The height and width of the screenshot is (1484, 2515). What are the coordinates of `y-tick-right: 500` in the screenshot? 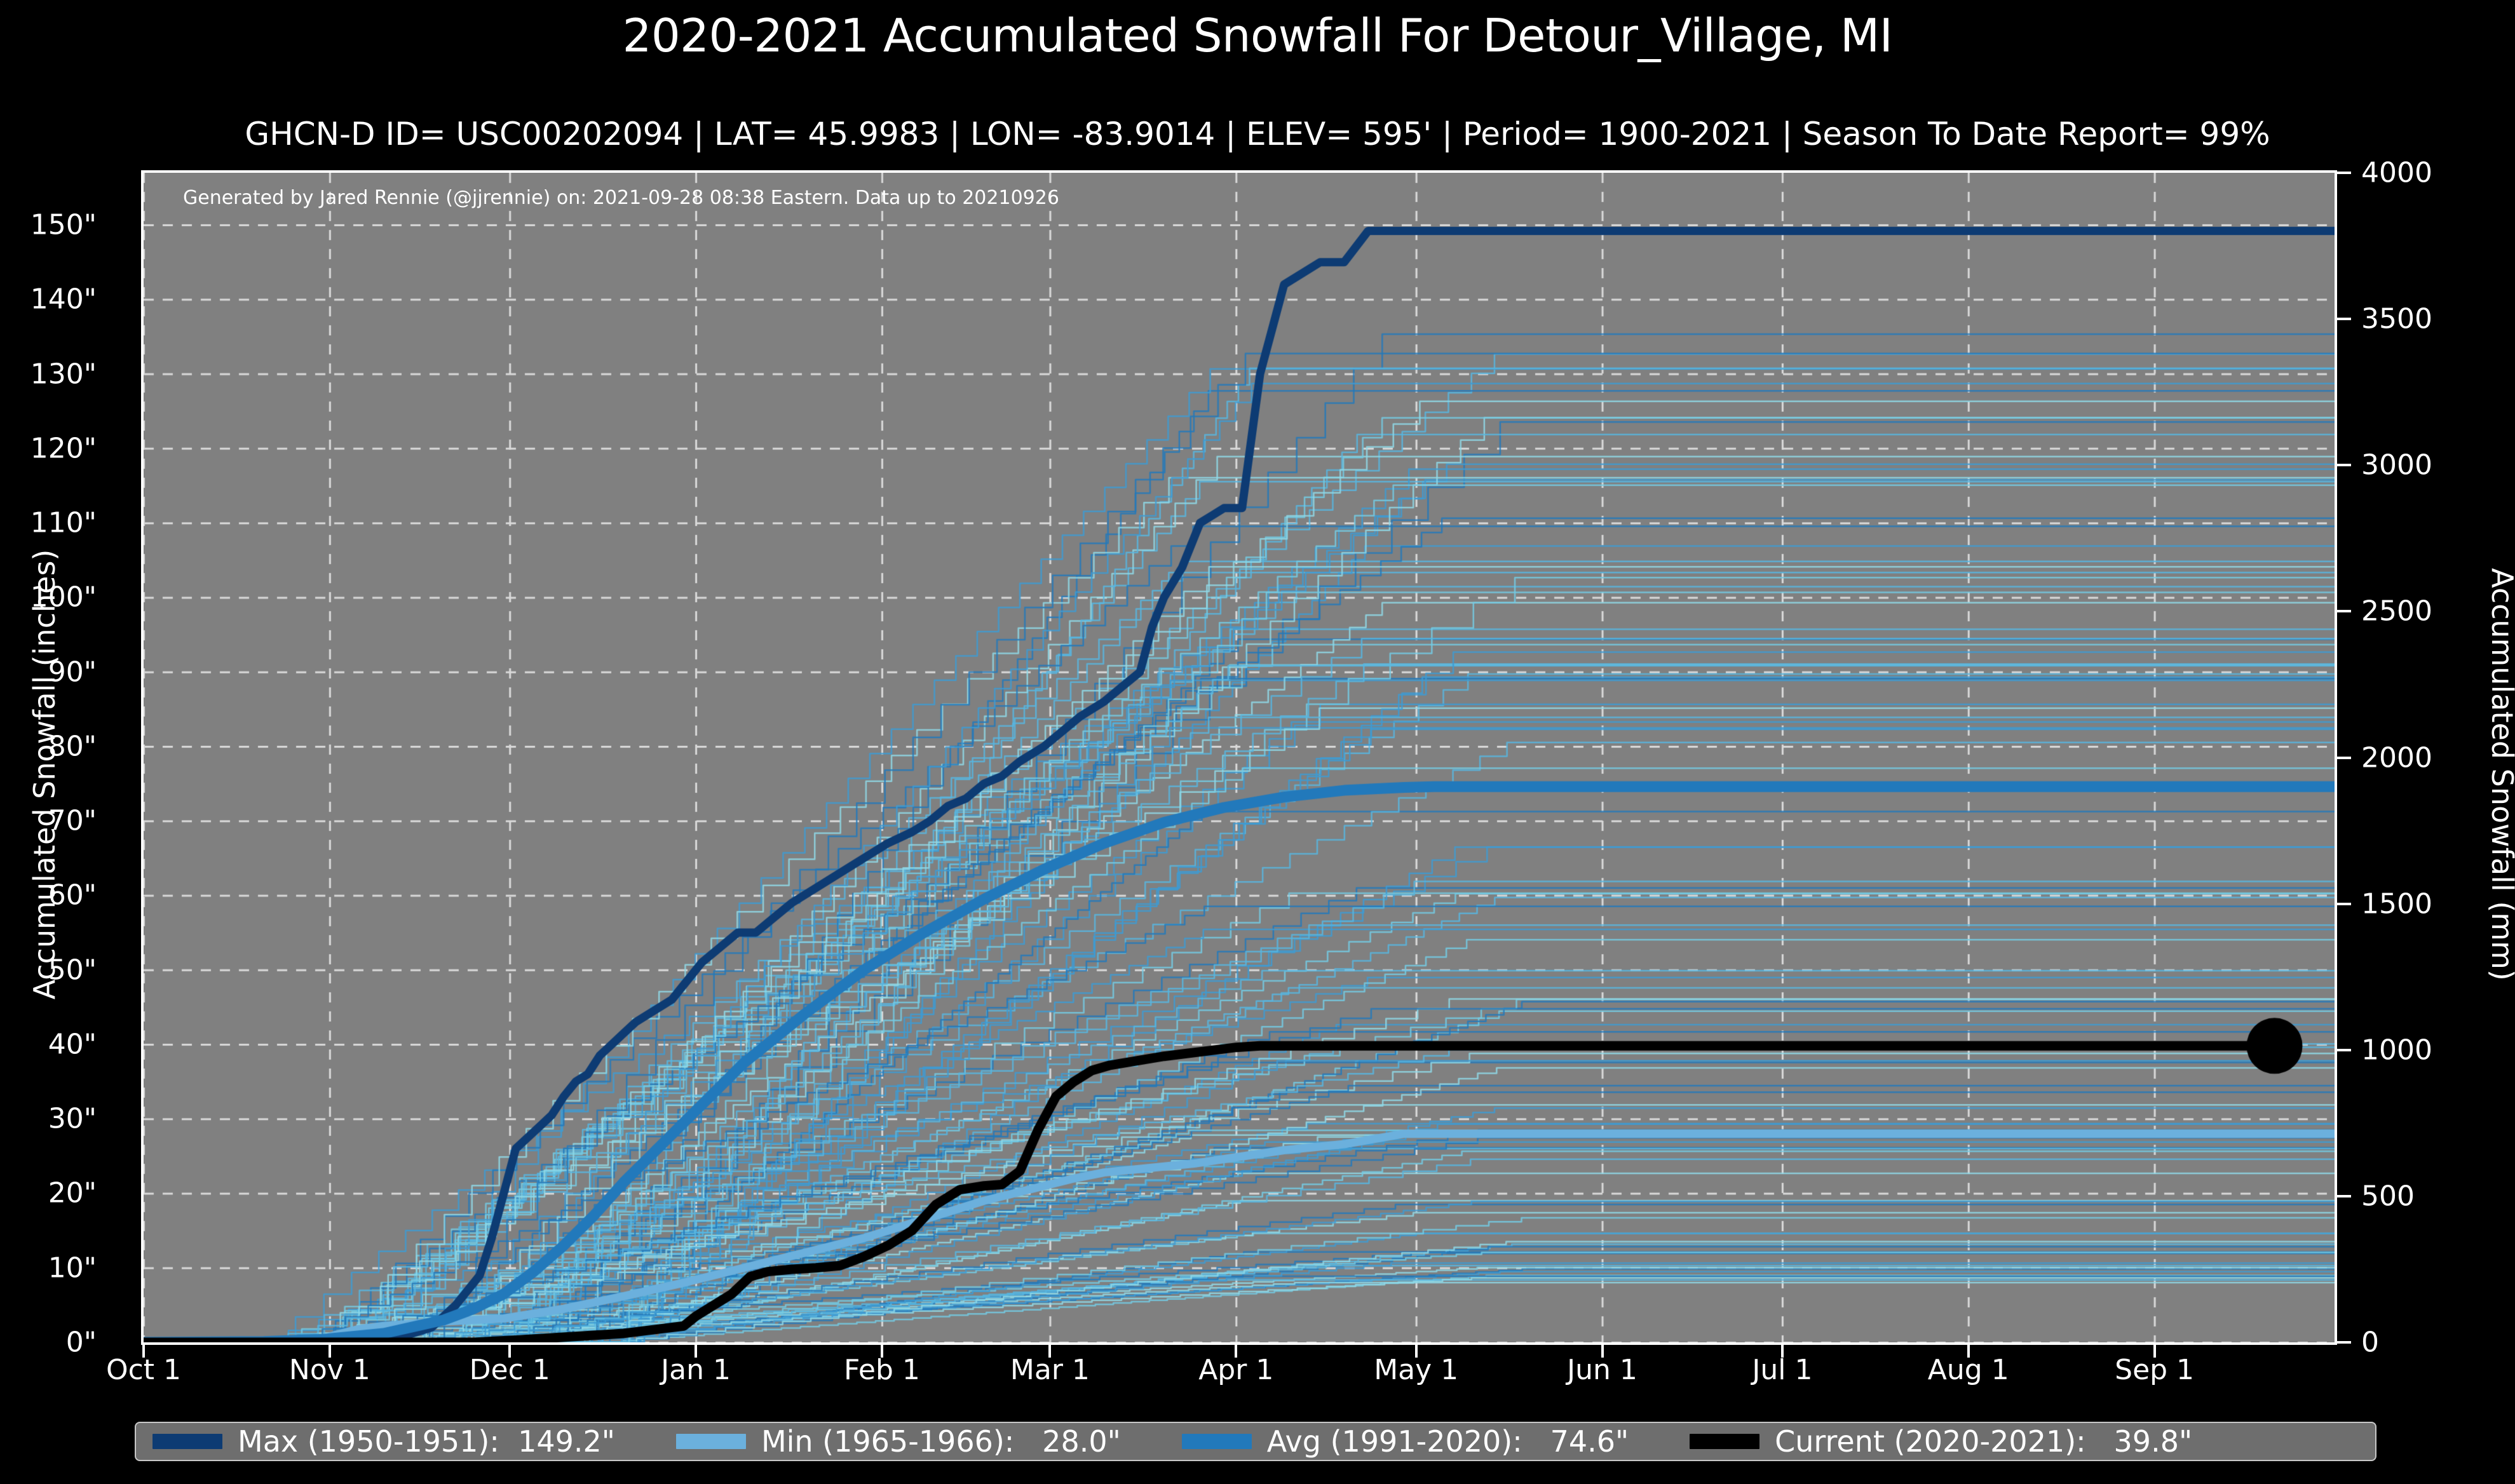 It's located at (2388, 1196).